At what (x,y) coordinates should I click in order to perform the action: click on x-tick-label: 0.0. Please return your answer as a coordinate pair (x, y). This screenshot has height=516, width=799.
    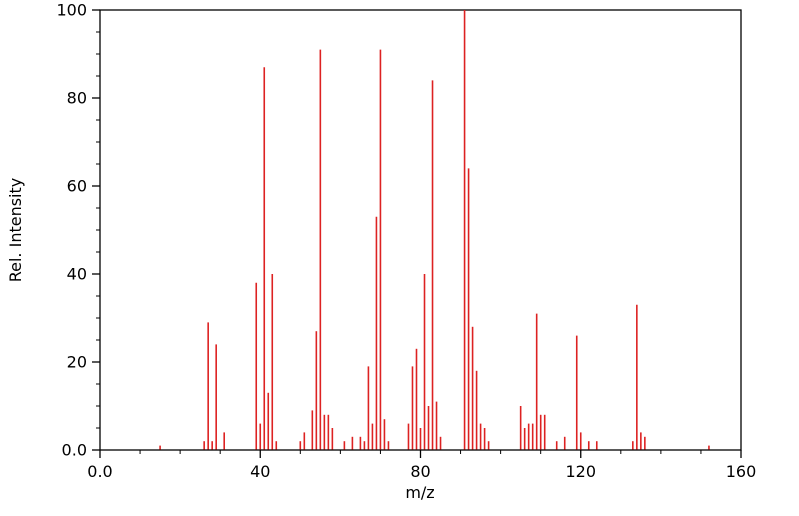
    Looking at the image, I should click on (99, 471).